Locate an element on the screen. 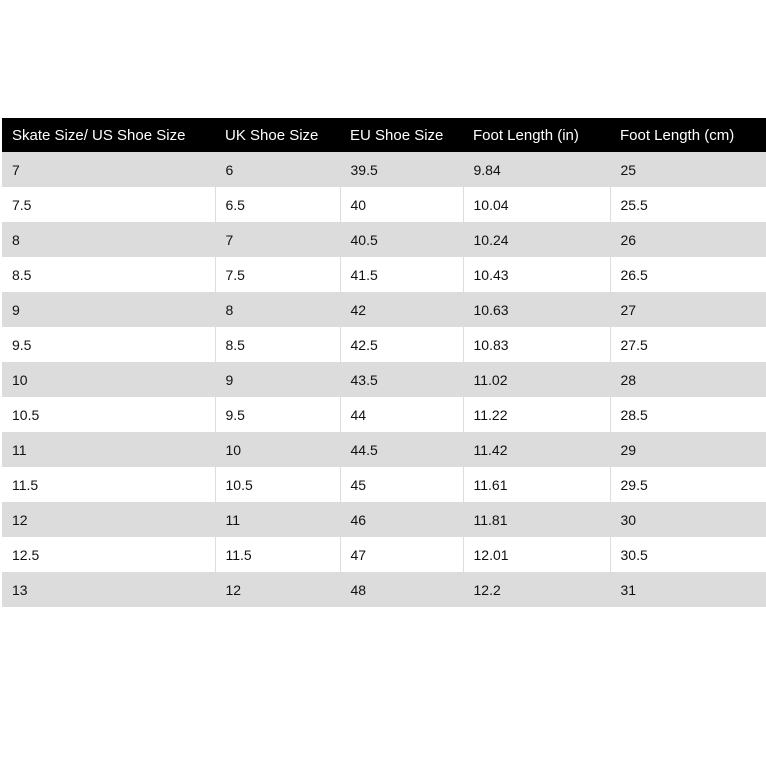 This screenshot has width=766, height=766. cell-uk-size: 10.5 is located at coordinates (277, 484).